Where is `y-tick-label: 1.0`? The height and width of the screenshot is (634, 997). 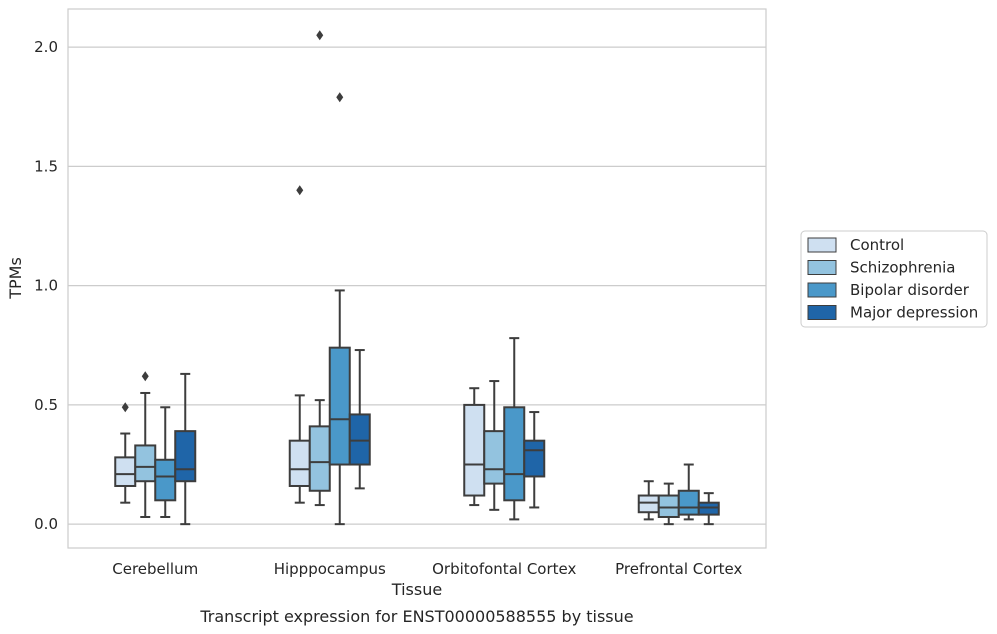 y-tick-label: 1.0 is located at coordinates (46, 286).